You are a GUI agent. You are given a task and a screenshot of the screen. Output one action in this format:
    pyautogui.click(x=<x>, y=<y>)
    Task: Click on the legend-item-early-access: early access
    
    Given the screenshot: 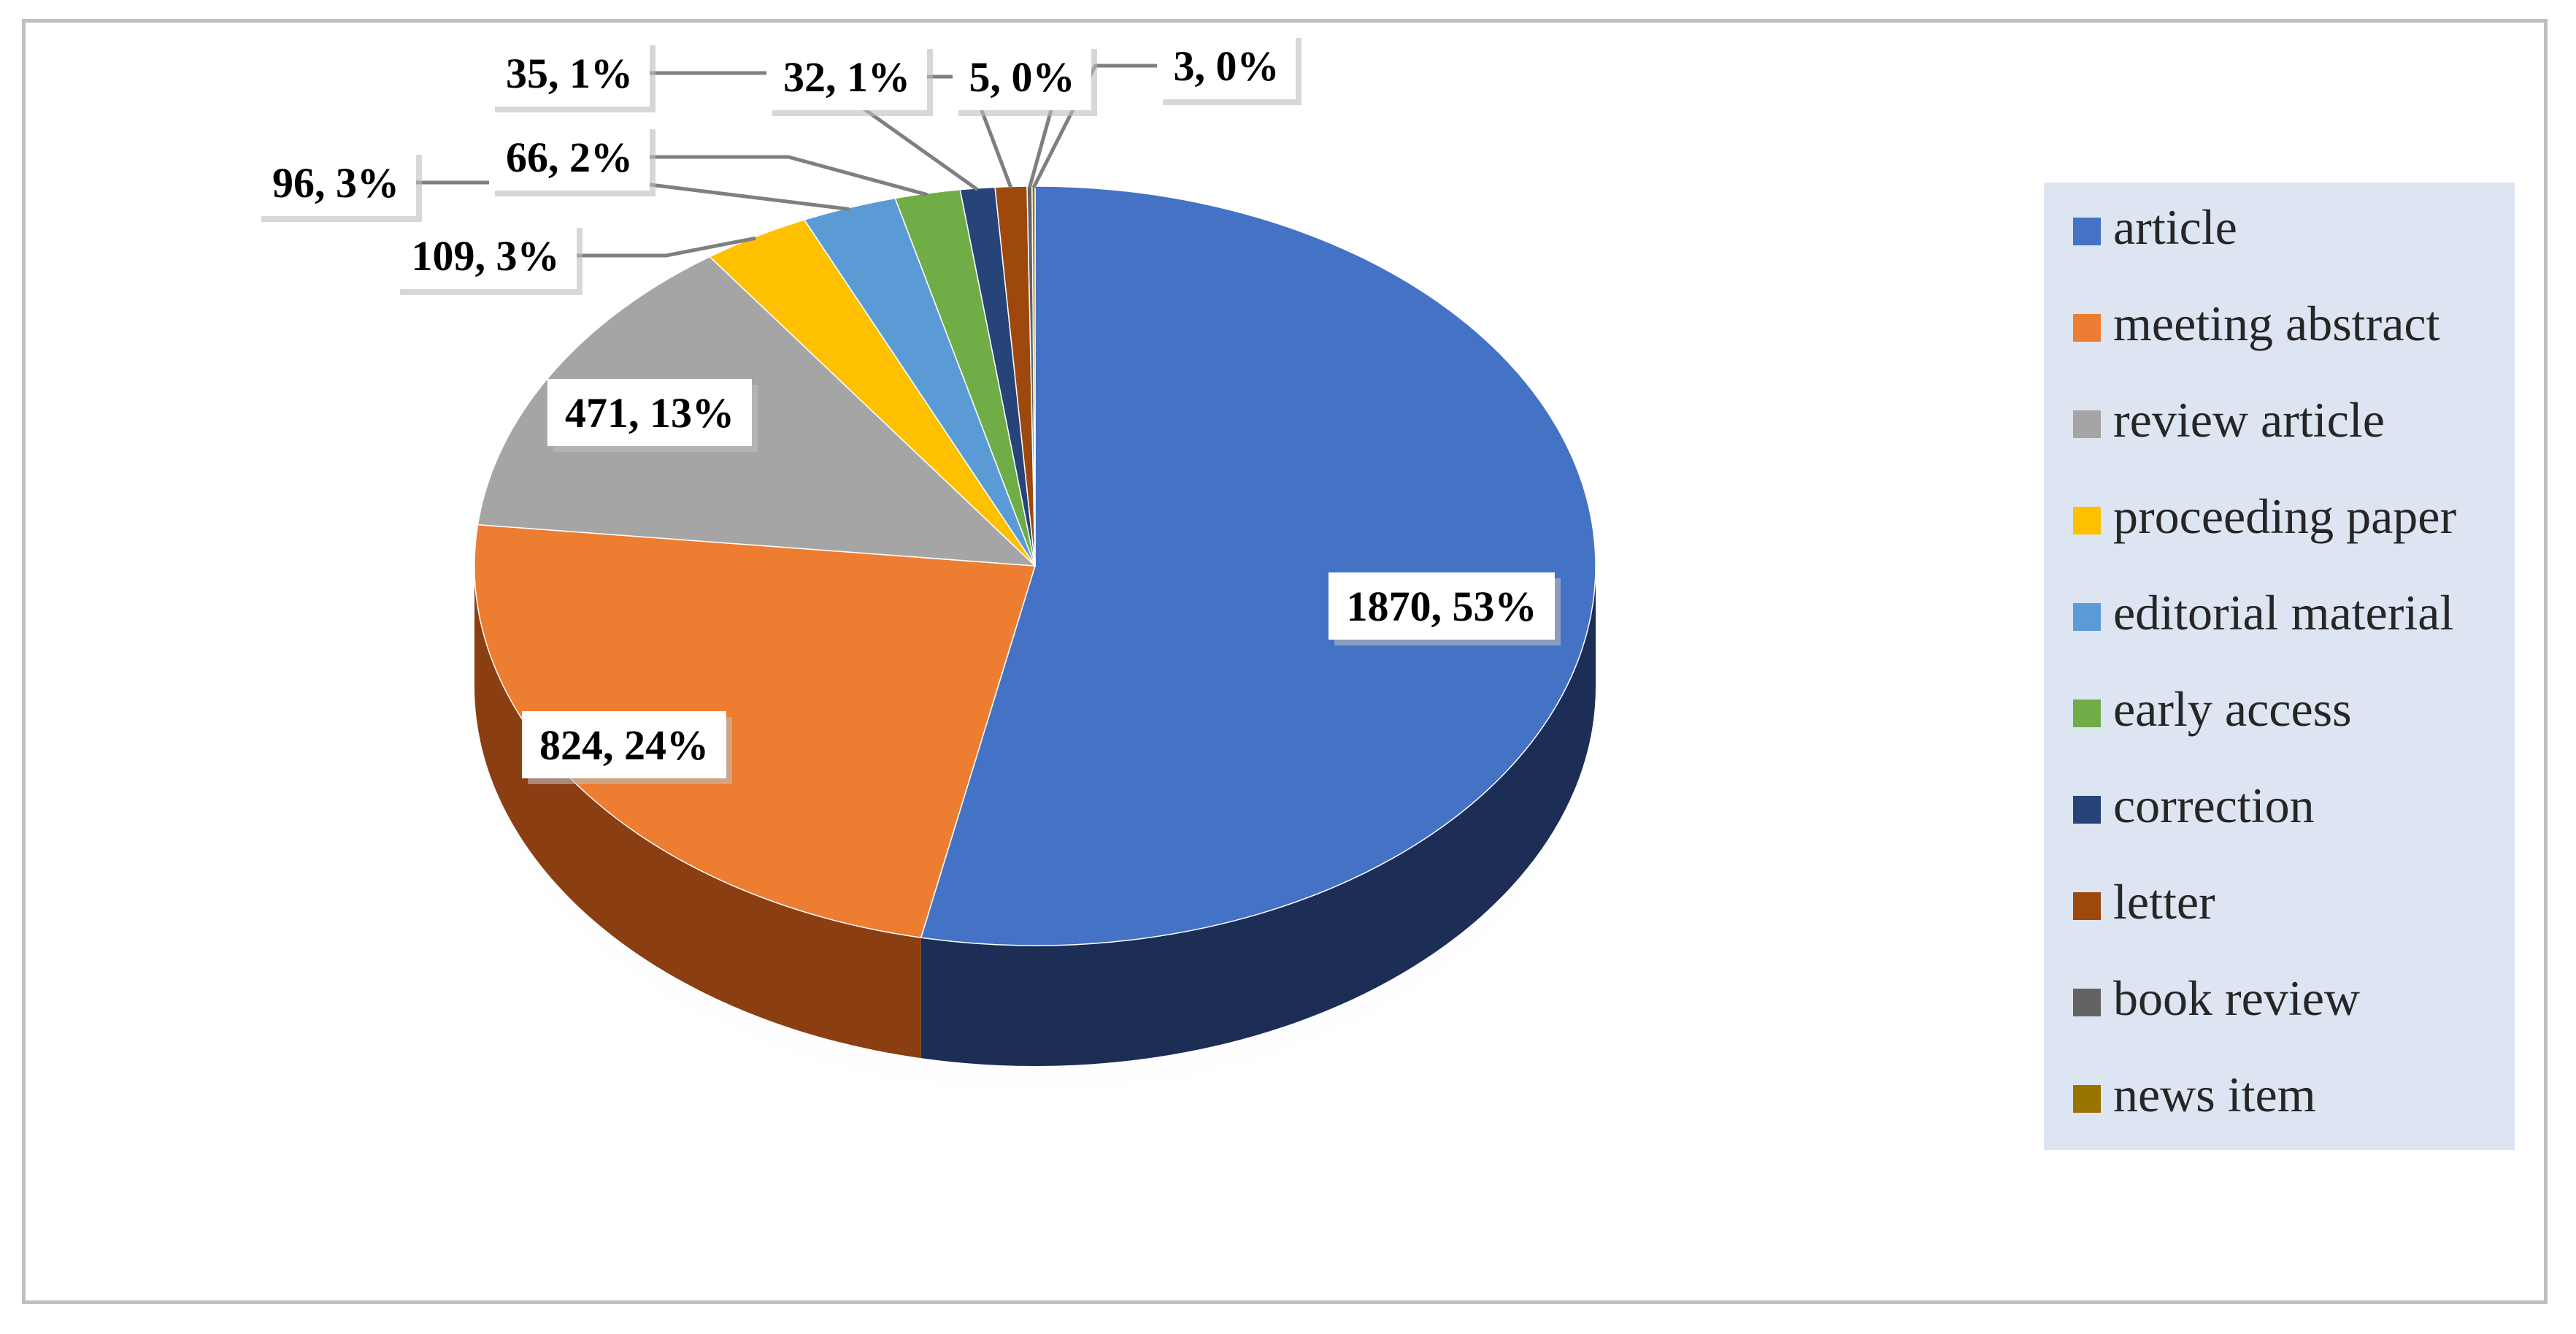 What is the action you would take?
    pyautogui.click(x=2212, y=709)
    